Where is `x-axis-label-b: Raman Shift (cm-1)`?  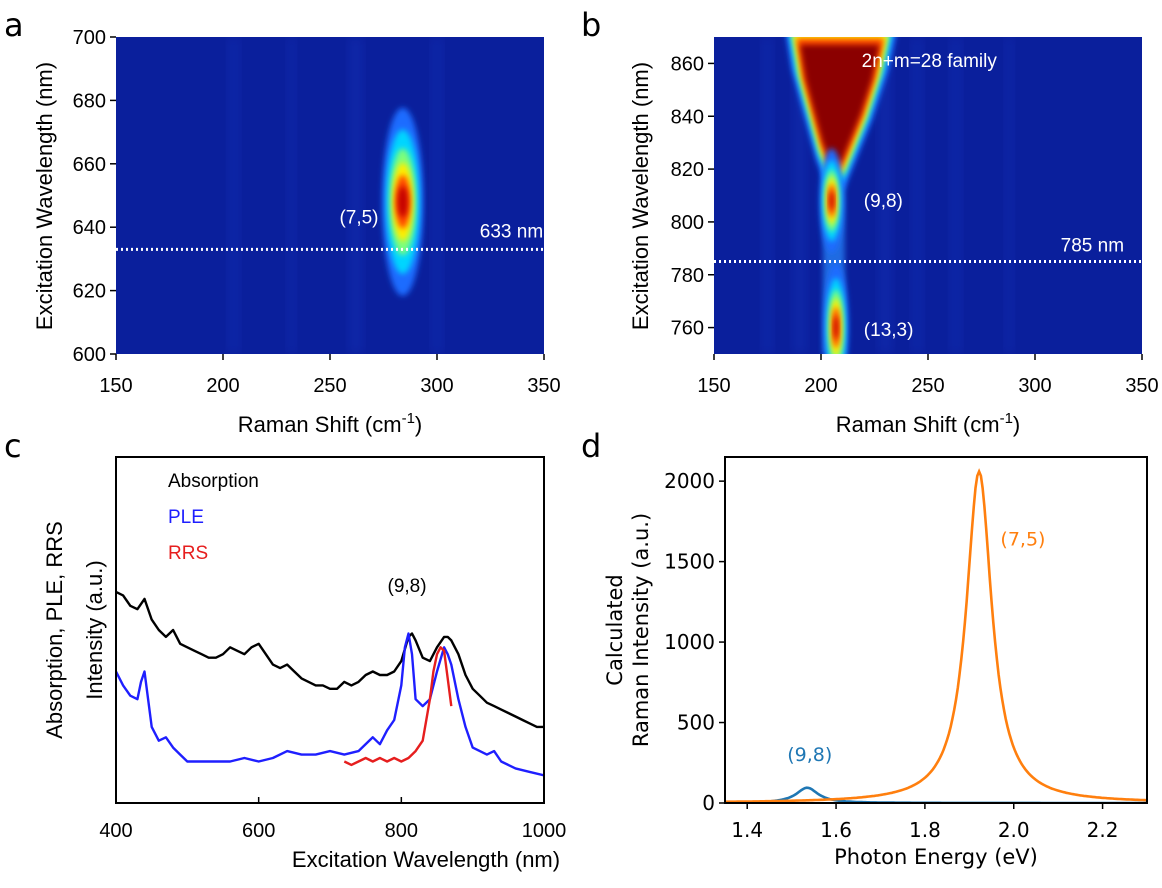 x-axis-label-b: Raman Shift (cm-1) is located at coordinates (928, 423).